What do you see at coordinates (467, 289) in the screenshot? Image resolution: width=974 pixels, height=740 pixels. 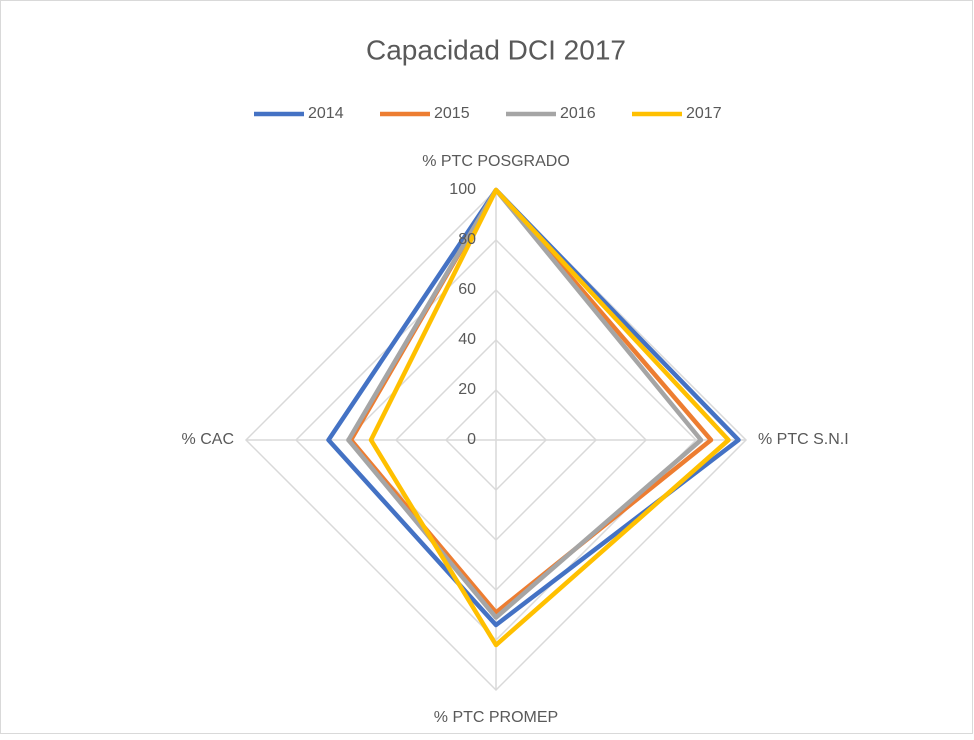 I see `y-tick-label: 60` at bounding box center [467, 289].